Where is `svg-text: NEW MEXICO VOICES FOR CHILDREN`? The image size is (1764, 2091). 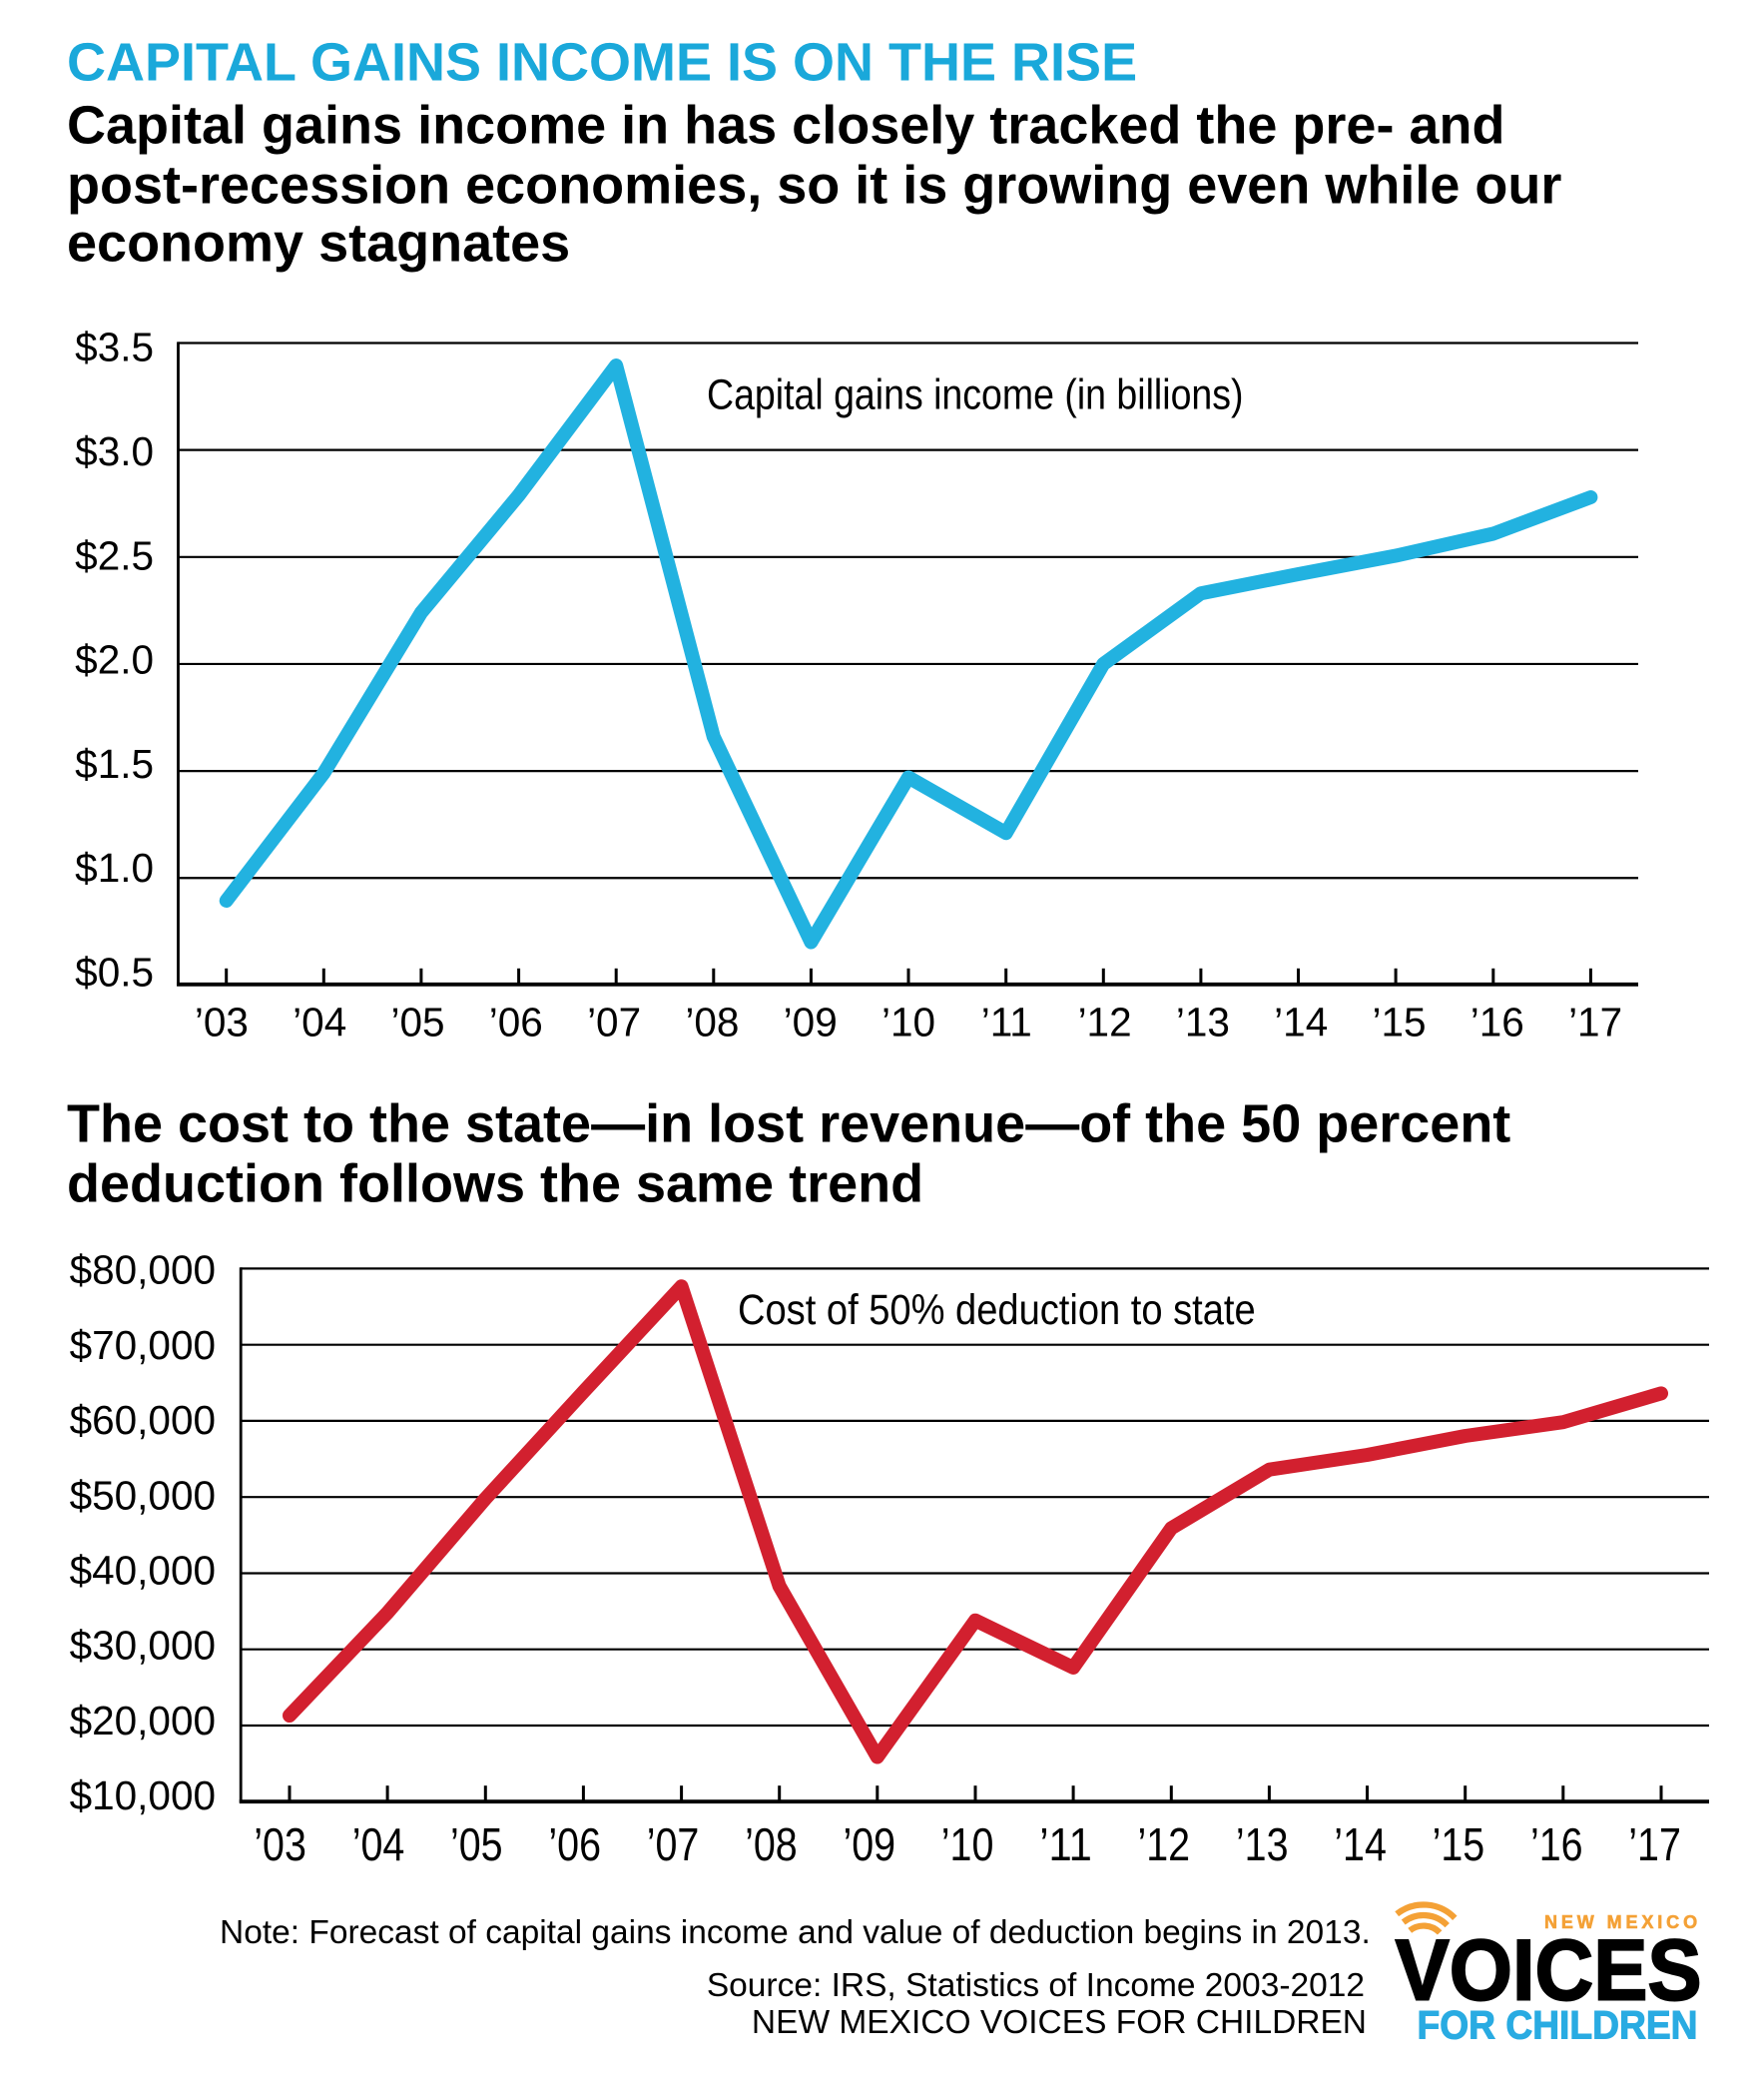 svg-text: NEW MEXICO VOICES FOR CHILDREN is located at coordinates (1059, 2022).